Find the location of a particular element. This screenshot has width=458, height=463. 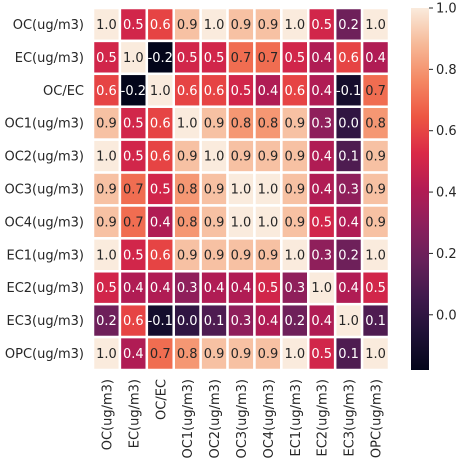

colorbar-tick-label: 0.0 is located at coordinates (446, 315).